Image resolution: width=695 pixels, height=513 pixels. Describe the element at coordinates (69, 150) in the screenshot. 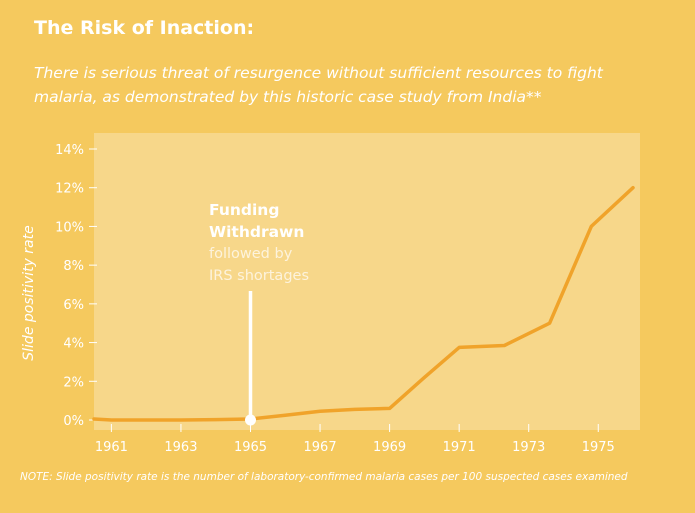

I see `y-tick-label: 14%` at that location.